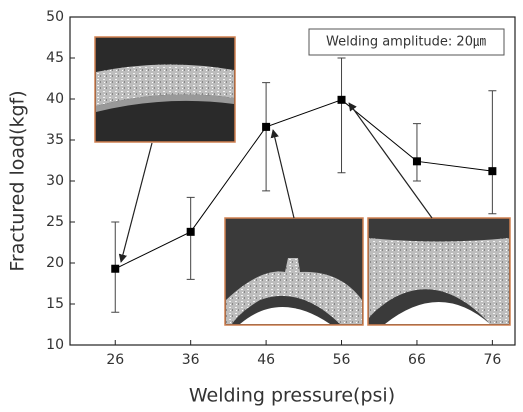 The image size is (523, 412). What do you see at coordinates (417, 360) in the screenshot?
I see `x-tick-label: 66` at bounding box center [417, 360].